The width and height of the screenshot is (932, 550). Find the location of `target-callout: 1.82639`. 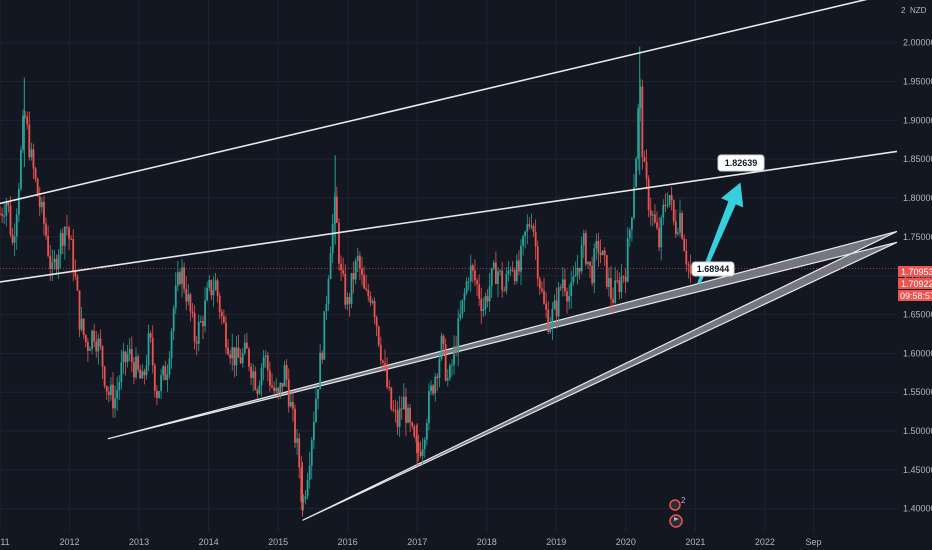

target-callout: 1.82639 is located at coordinates (741, 163).